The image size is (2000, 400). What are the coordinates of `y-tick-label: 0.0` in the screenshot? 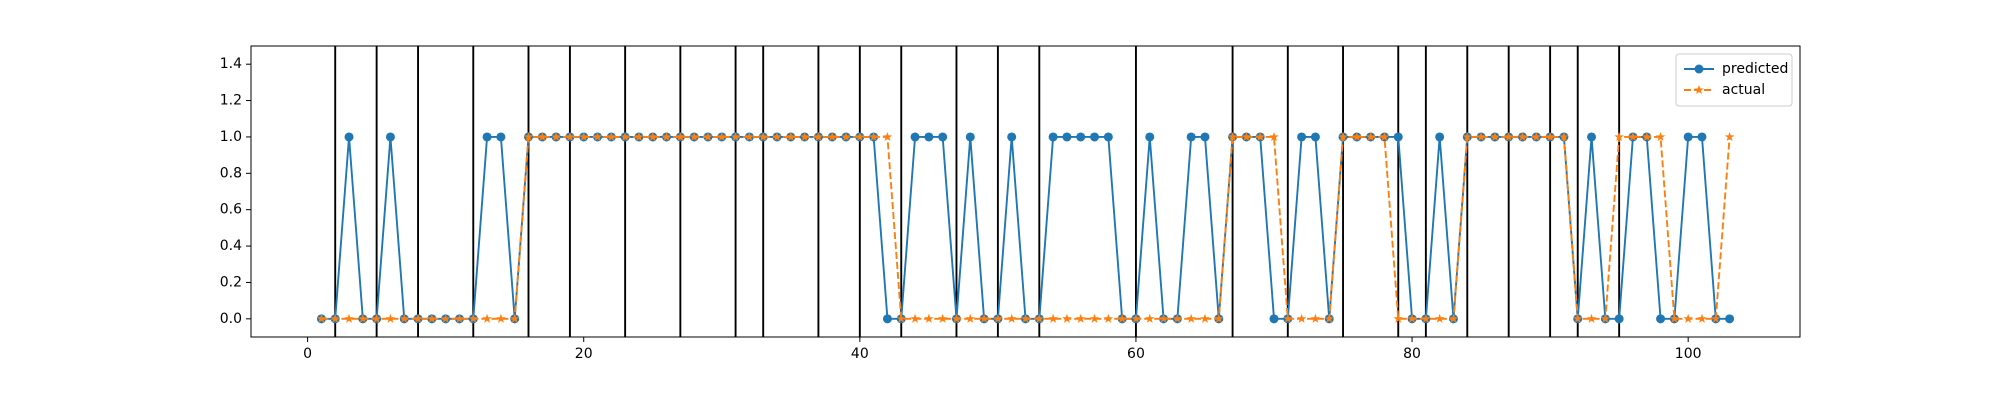 It's located at (231, 319).